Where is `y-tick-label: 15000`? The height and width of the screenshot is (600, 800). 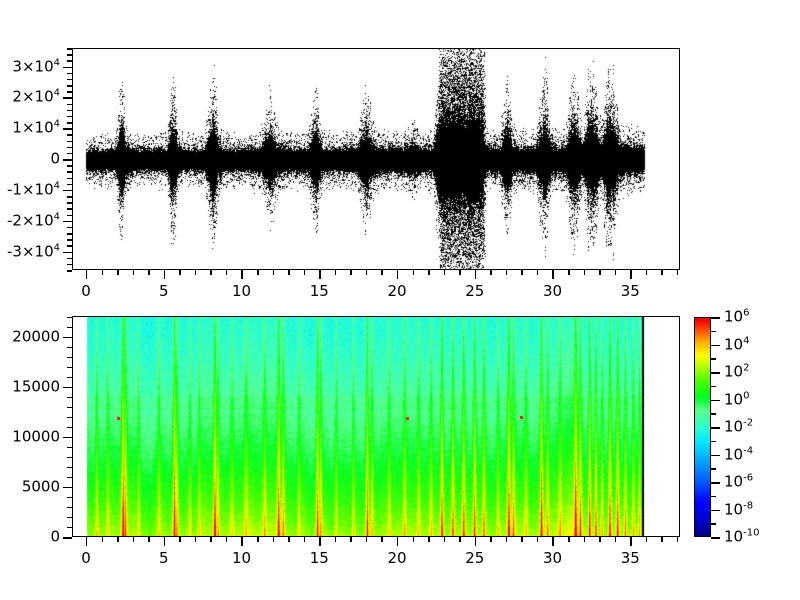 y-tick-label: 15000 is located at coordinates (36, 386).